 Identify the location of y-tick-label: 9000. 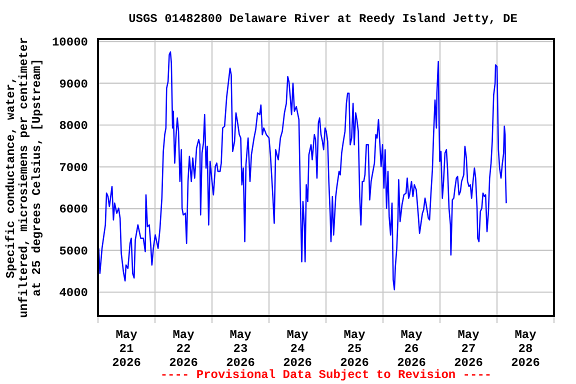
(73, 84).